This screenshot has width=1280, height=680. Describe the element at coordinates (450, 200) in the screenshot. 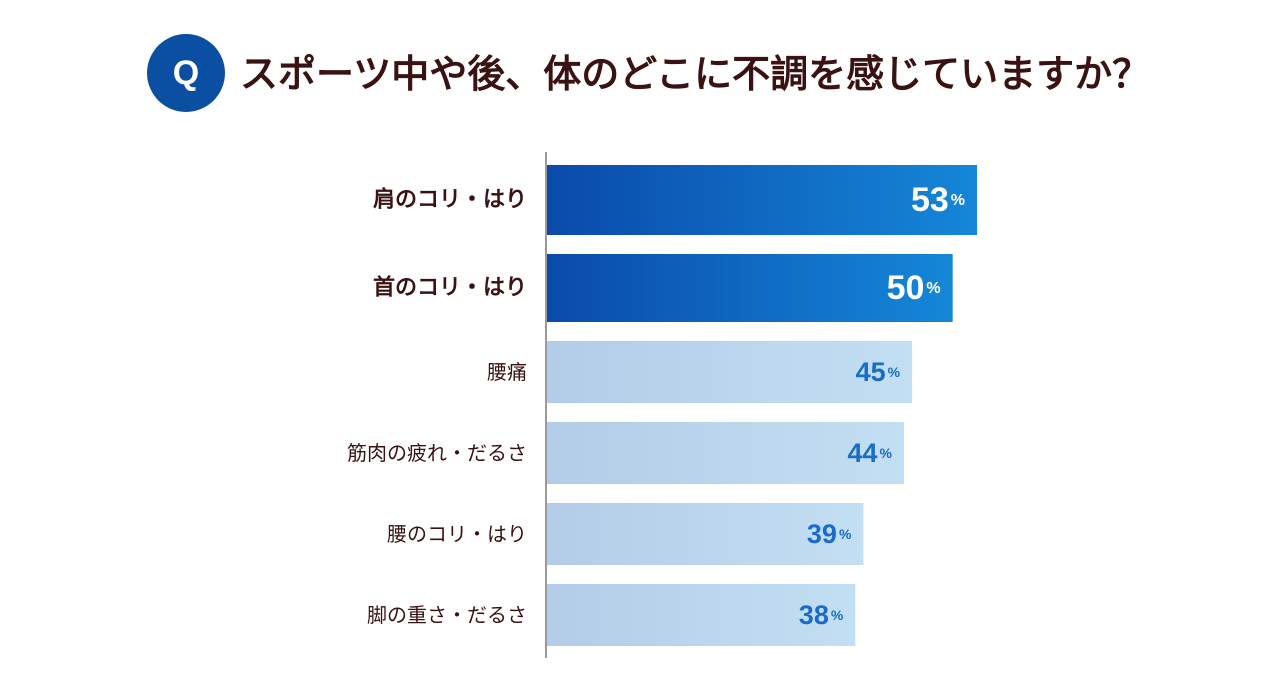

I see `category-label: 肩のコリ・はり` at that location.